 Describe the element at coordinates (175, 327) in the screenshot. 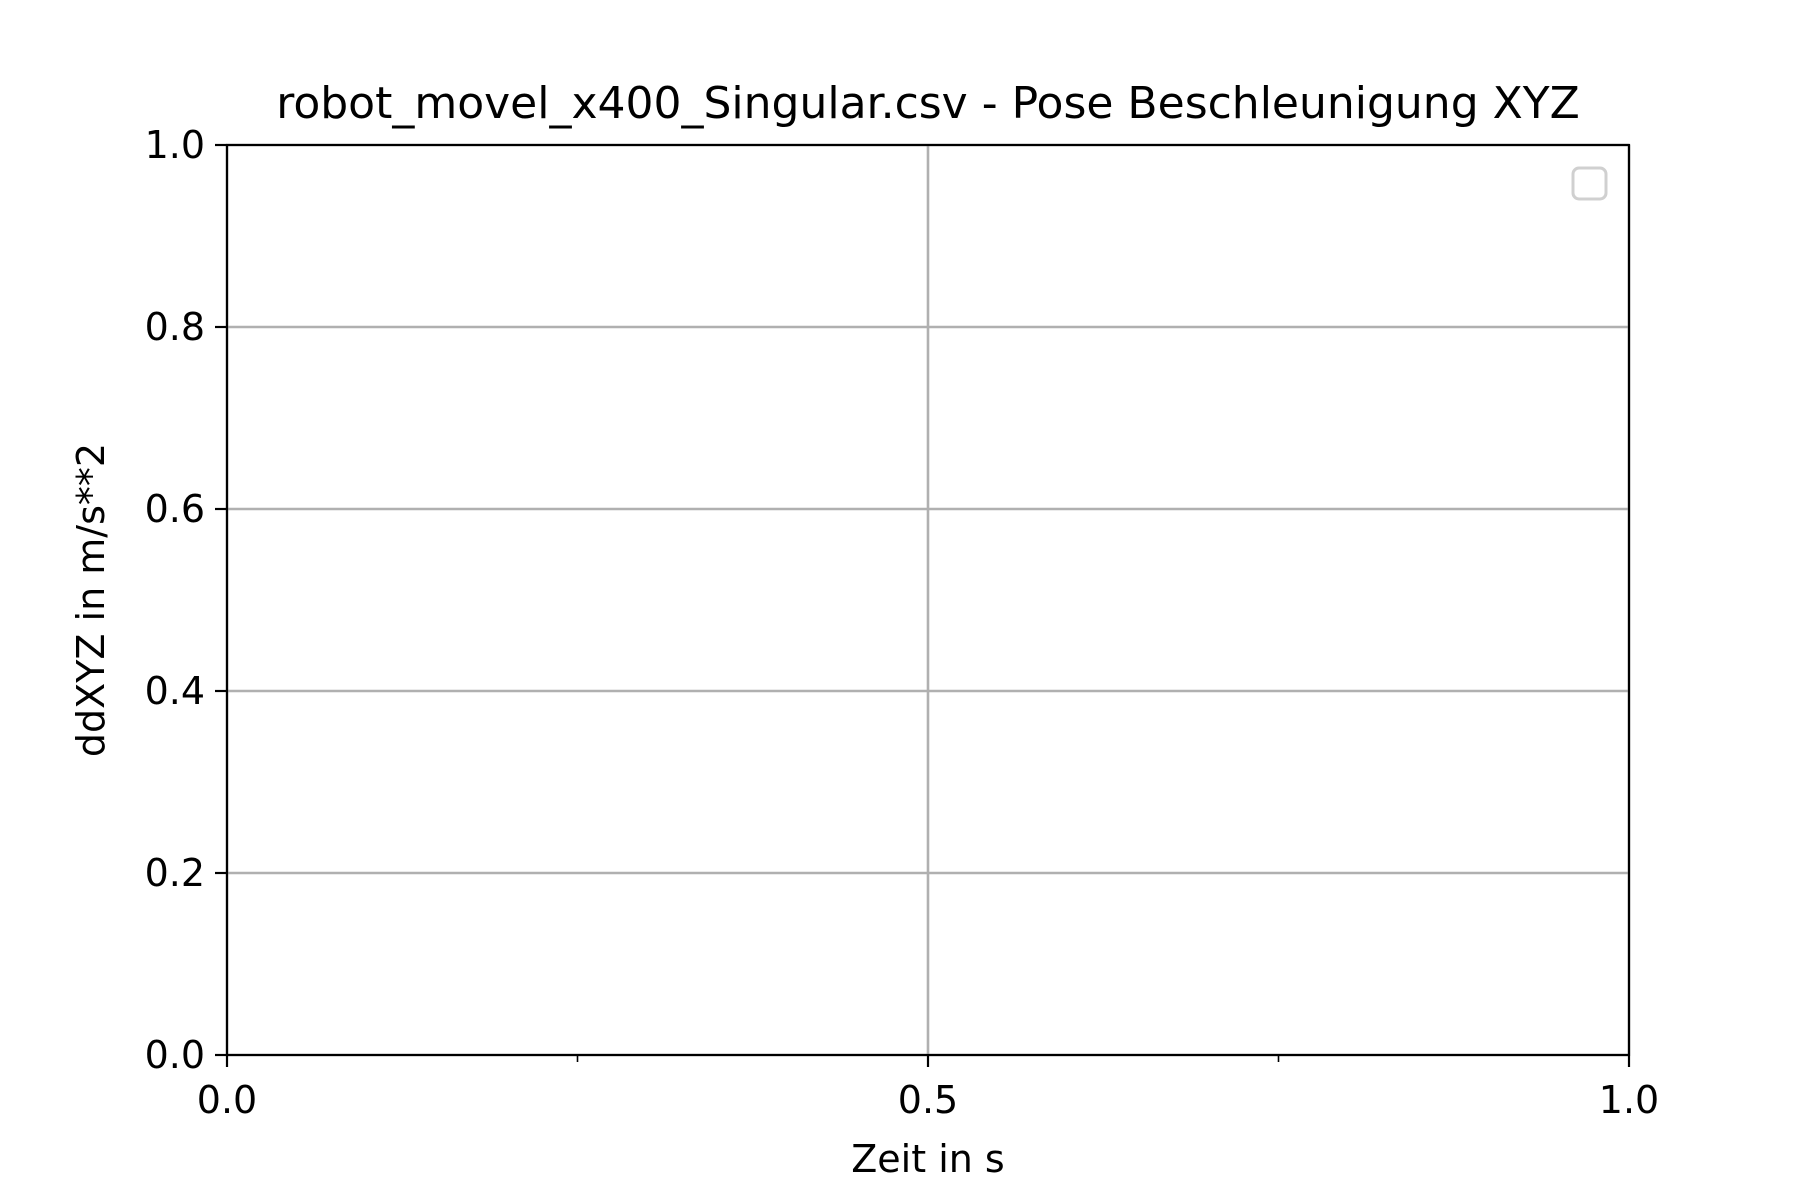

I see `y-tick-label: 0.8` at that location.